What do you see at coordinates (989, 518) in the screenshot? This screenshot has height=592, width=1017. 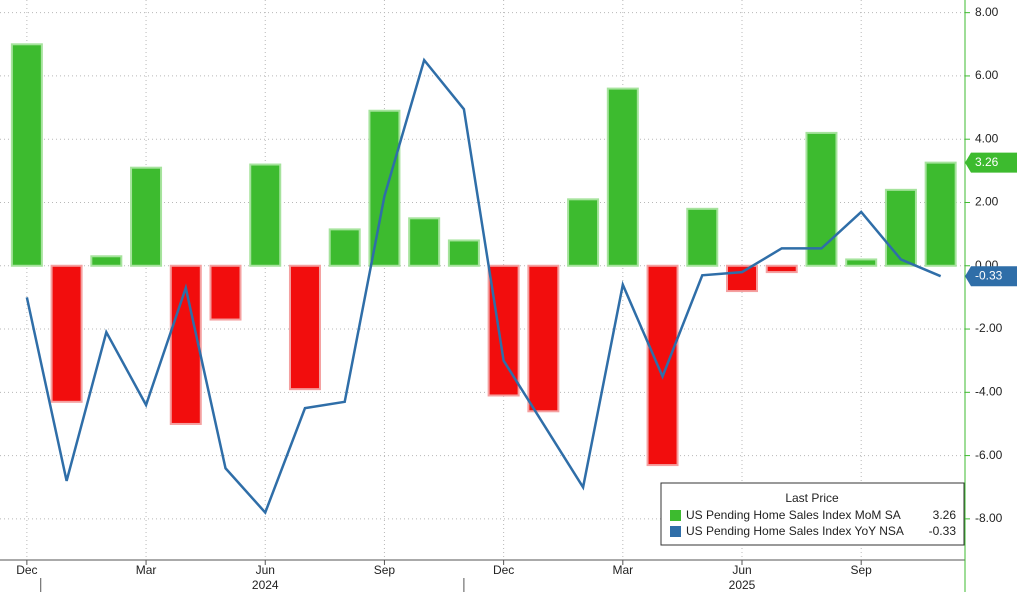 I see `y-tick-label: -8.00` at bounding box center [989, 518].